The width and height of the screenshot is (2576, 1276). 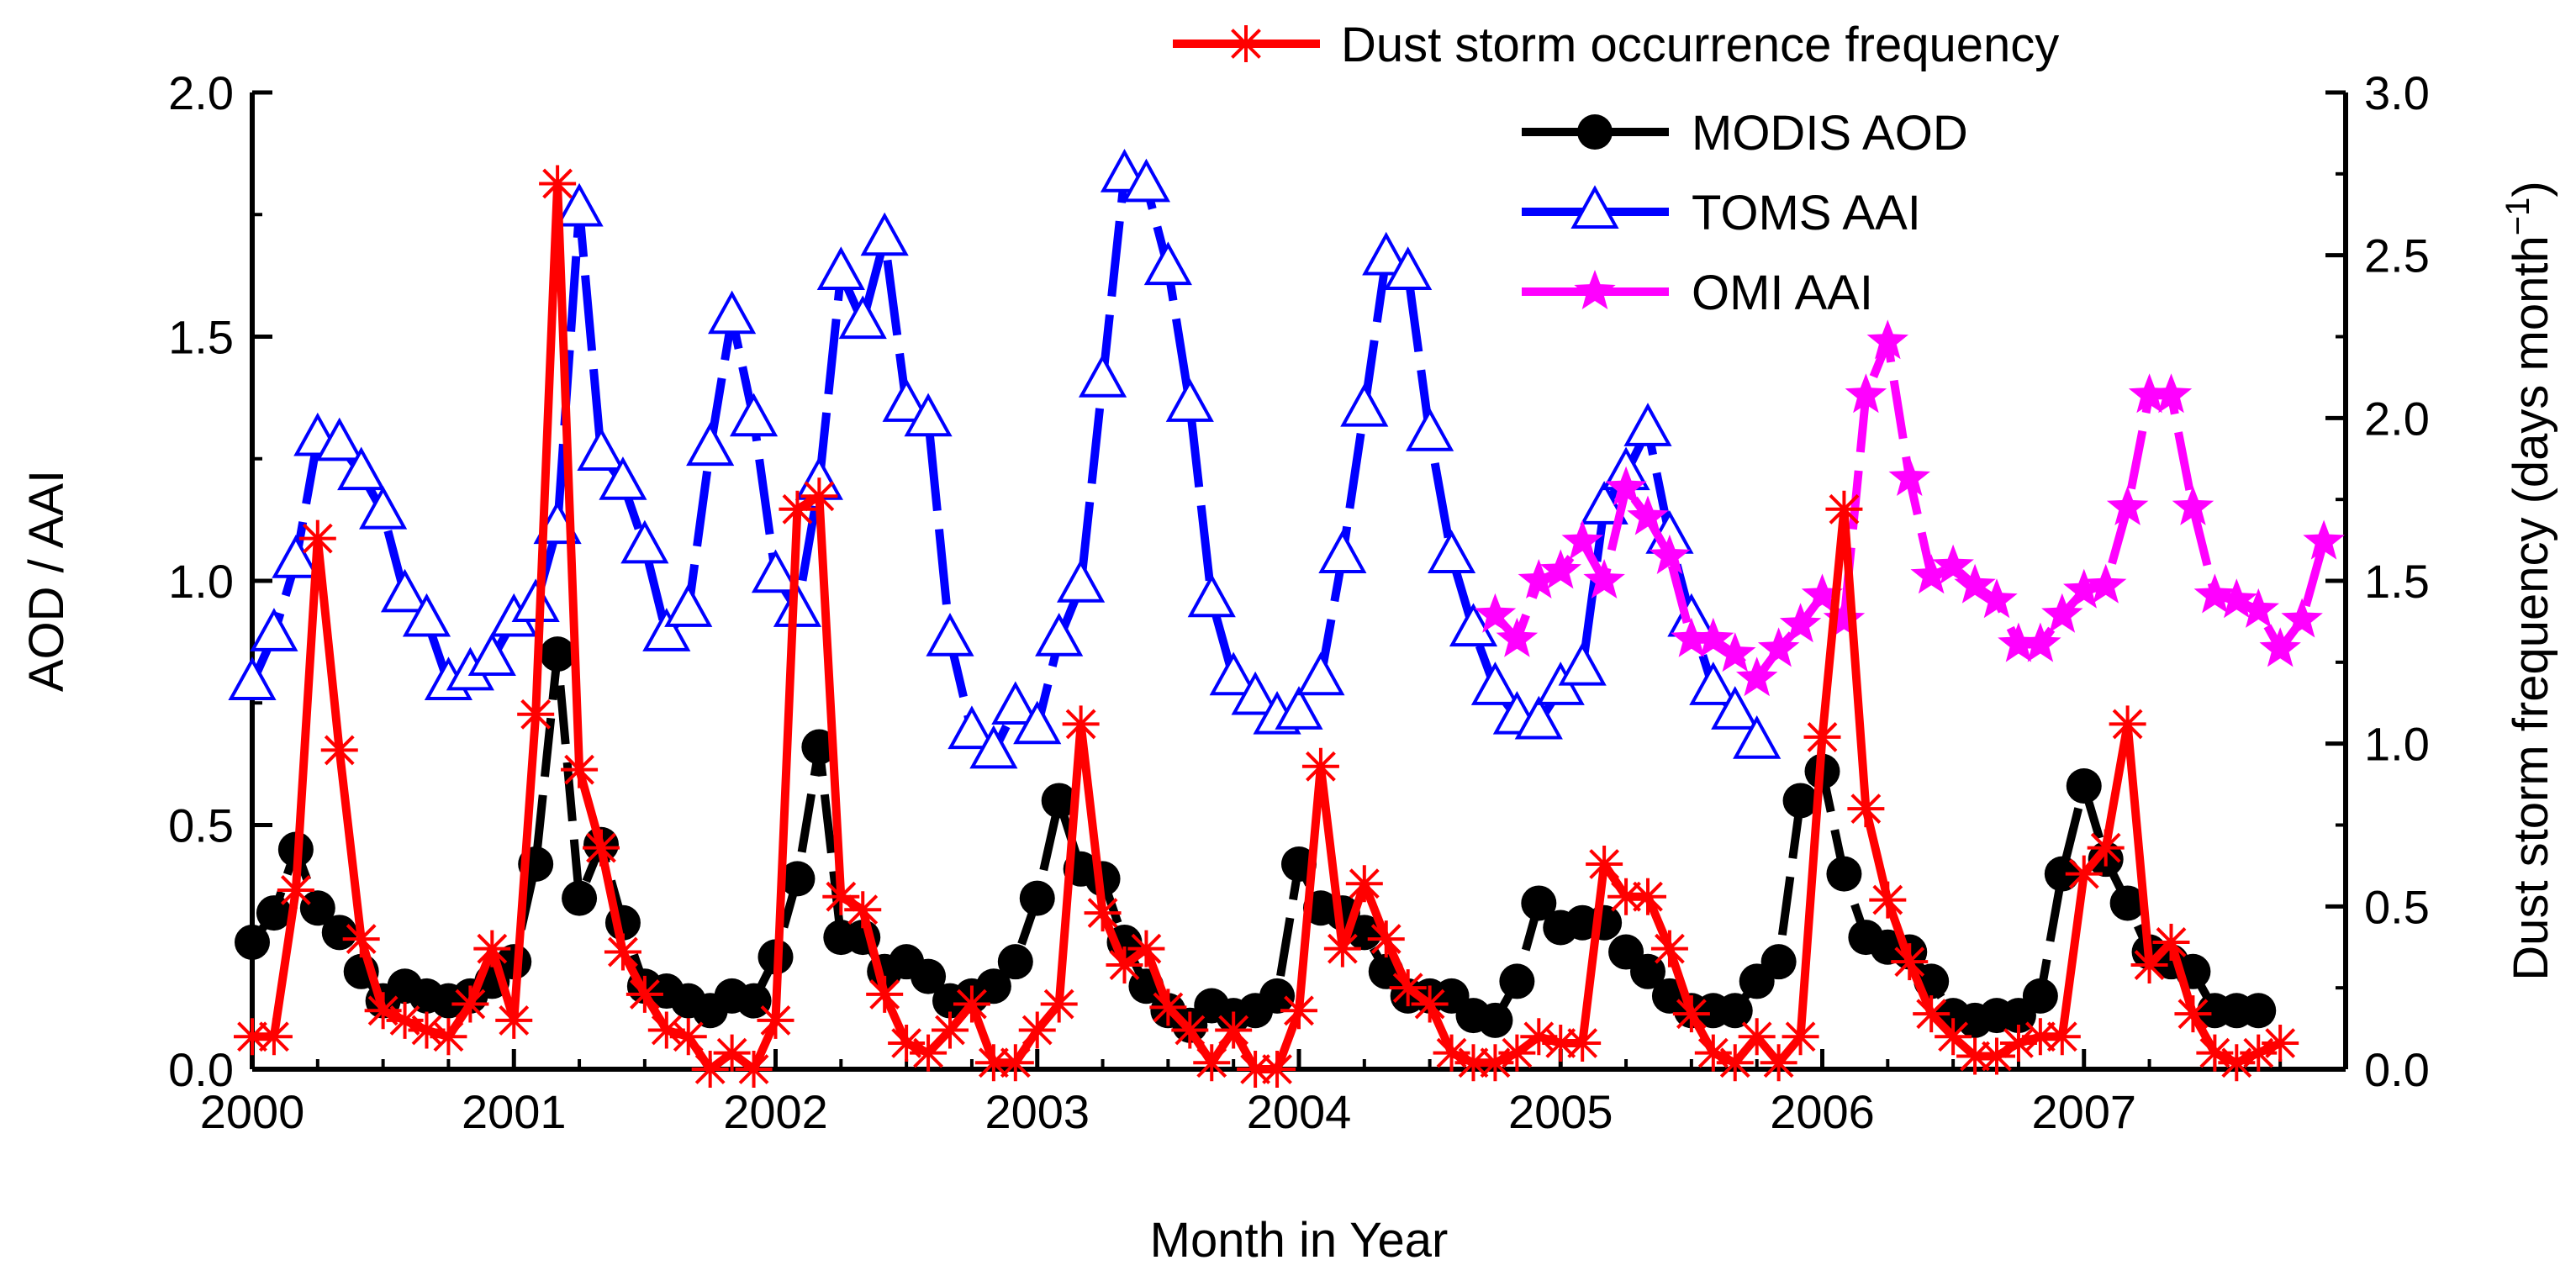 I want to click on legend-item-omi: OMI AAI, so click(x=1698, y=293).